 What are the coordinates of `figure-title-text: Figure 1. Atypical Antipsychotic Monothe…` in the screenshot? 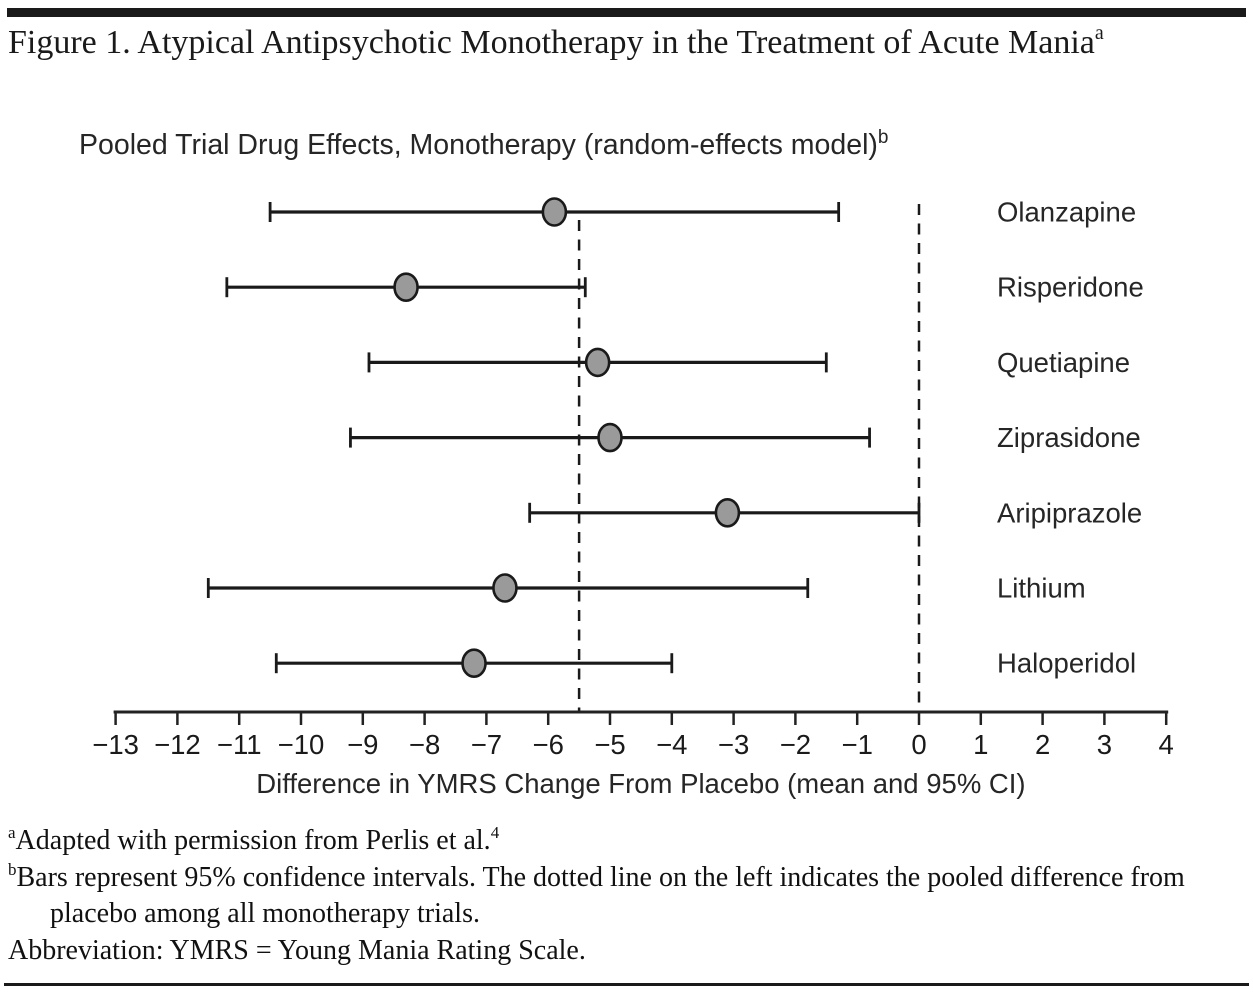 It's located at (551, 42).